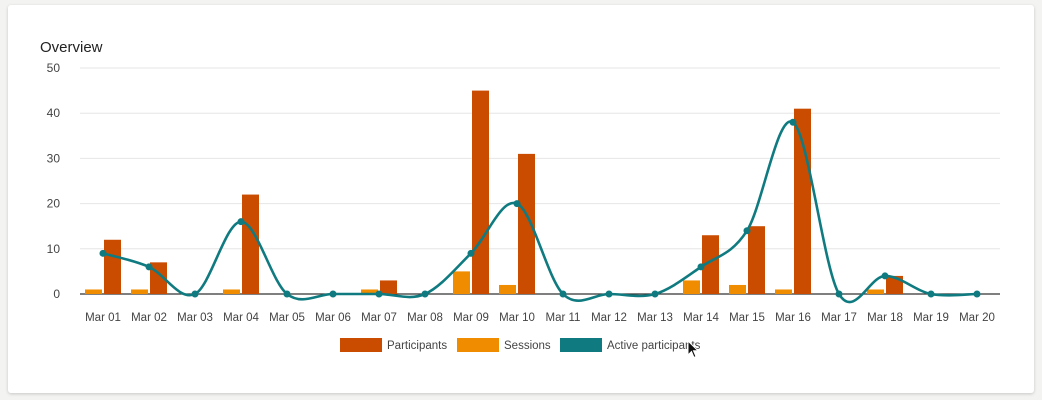 This screenshot has height=400, width=1042. Describe the element at coordinates (379, 318) in the screenshot. I see `x-tick-label: Mar 07` at that location.